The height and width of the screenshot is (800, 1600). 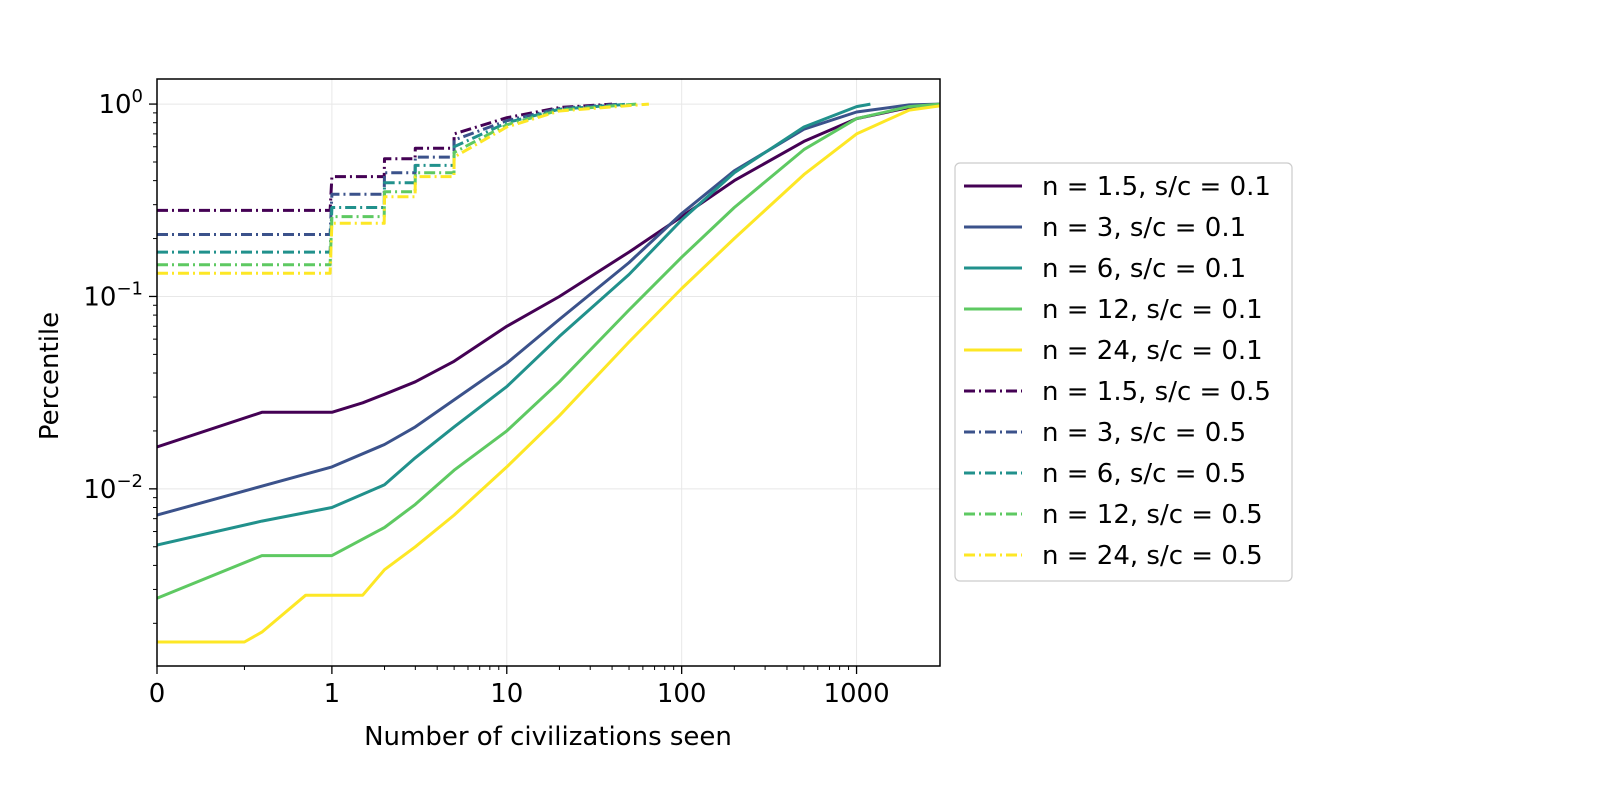 What do you see at coordinates (682, 694) in the screenshot?
I see `x-tick-label: 100` at bounding box center [682, 694].